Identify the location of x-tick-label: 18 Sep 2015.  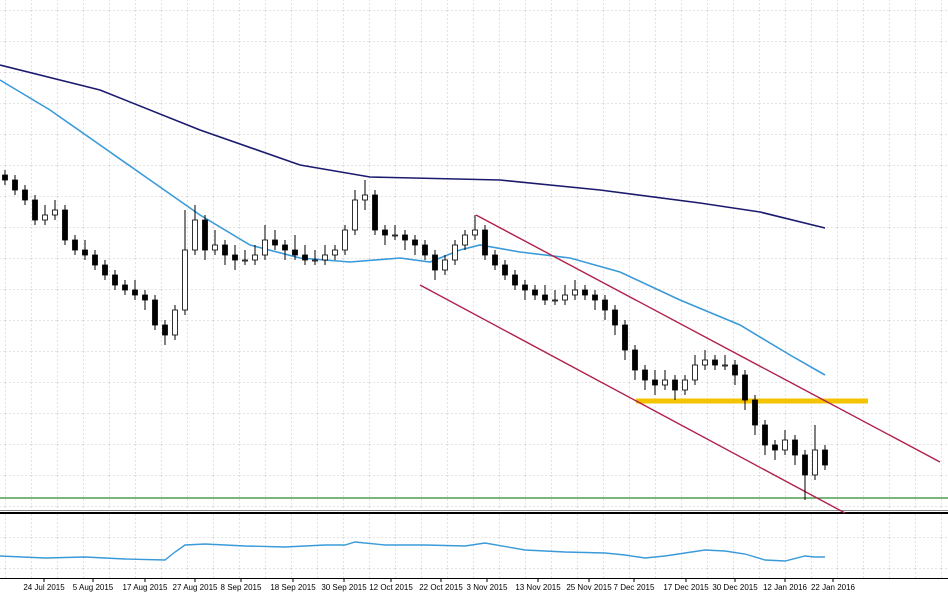
(293, 587).